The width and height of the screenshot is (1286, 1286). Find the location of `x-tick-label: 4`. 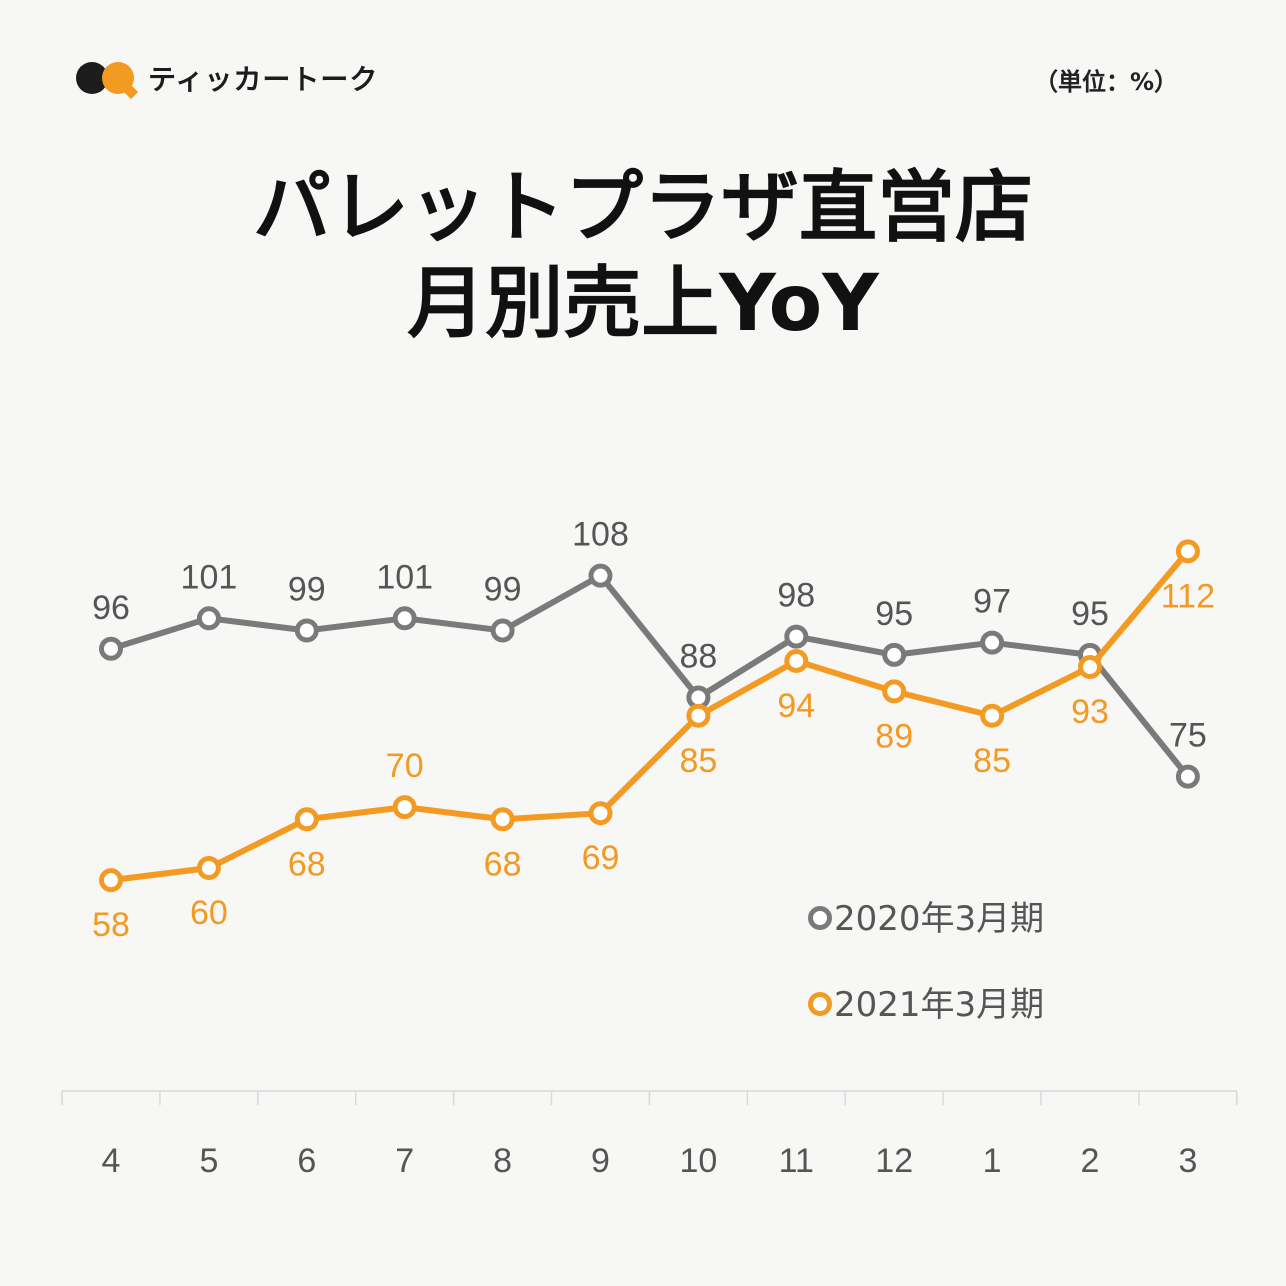

x-tick-label: 4 is located at coordinates (111, 1161).